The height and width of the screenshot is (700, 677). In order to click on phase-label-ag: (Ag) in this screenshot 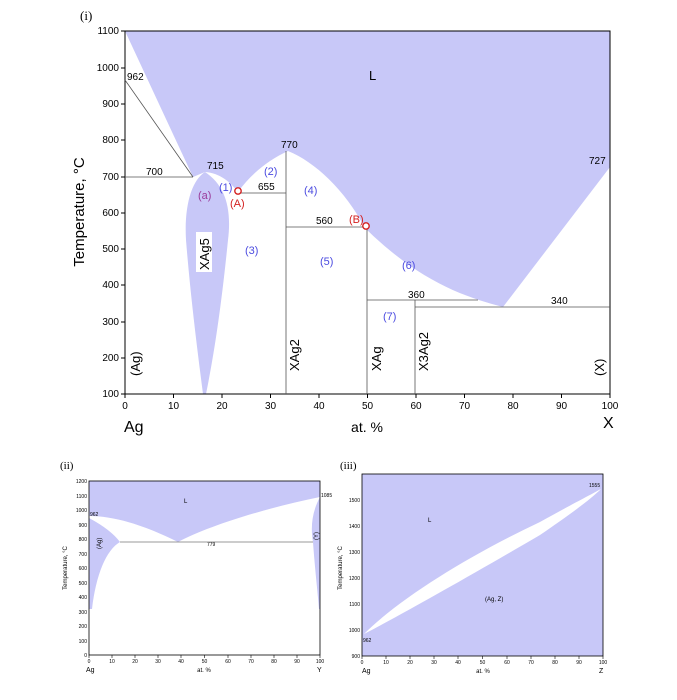, I will do `click(135, 363)`.